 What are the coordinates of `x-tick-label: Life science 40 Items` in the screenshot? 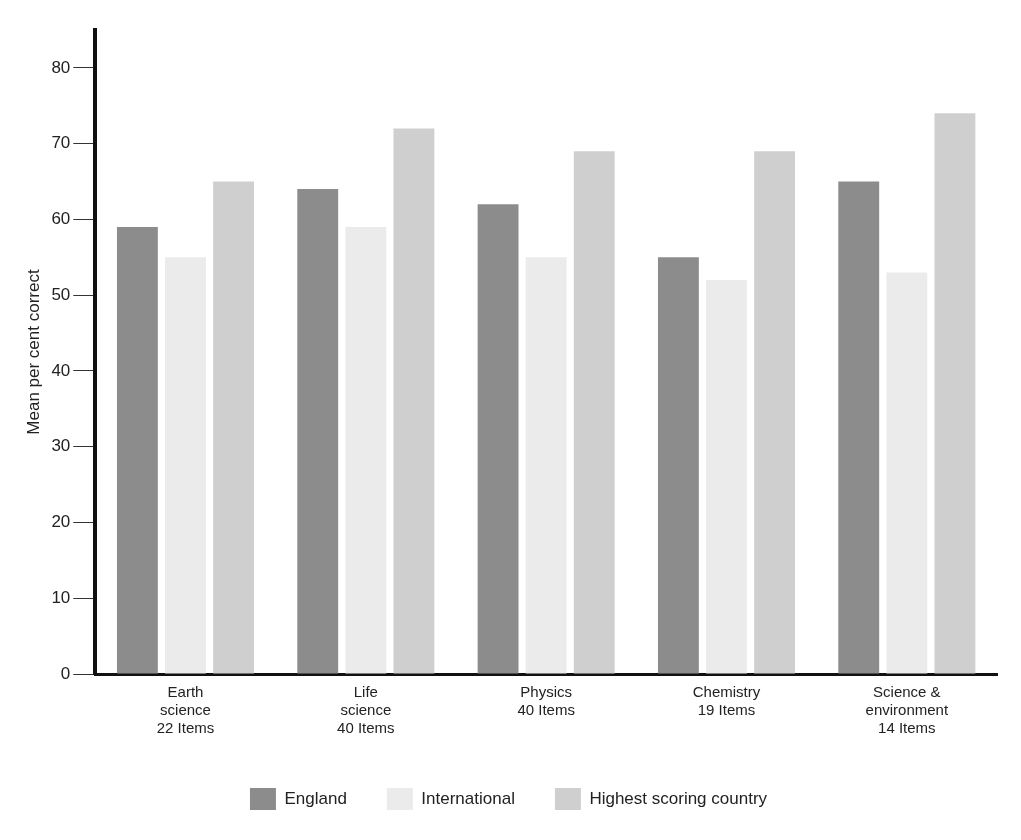 It's located at (366, 710).